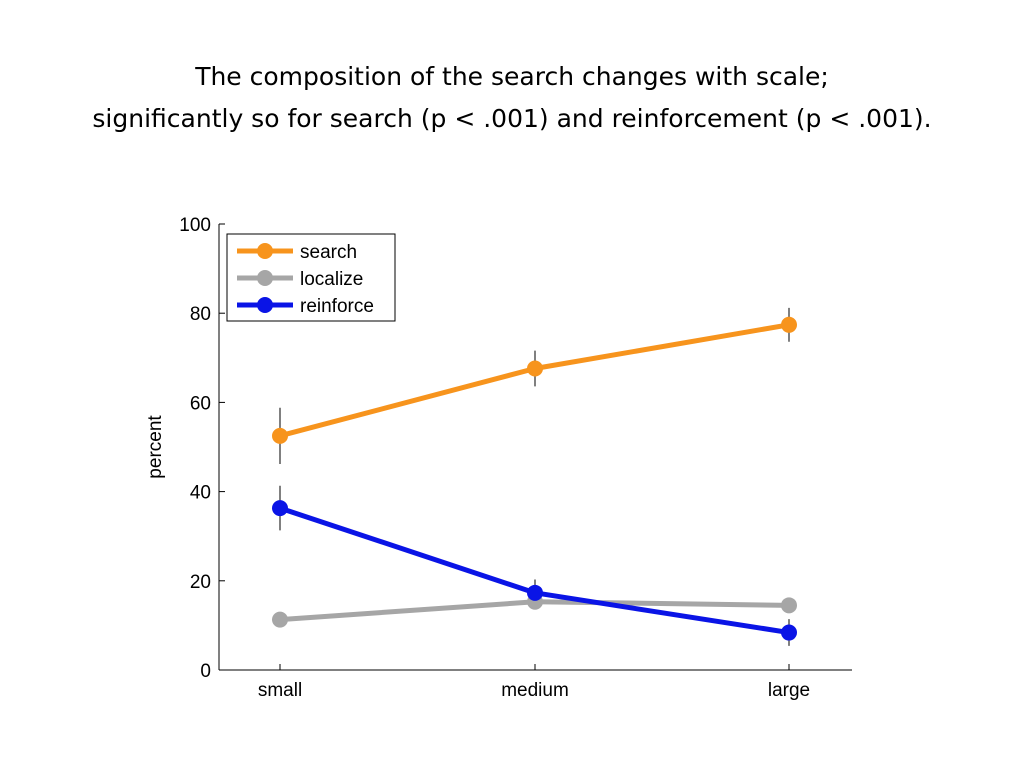 This screenshot has width=1024, height=768. Describe the element at coordinates (789, 690) in the screenshot. I see `x-tick-label: large` at that location.